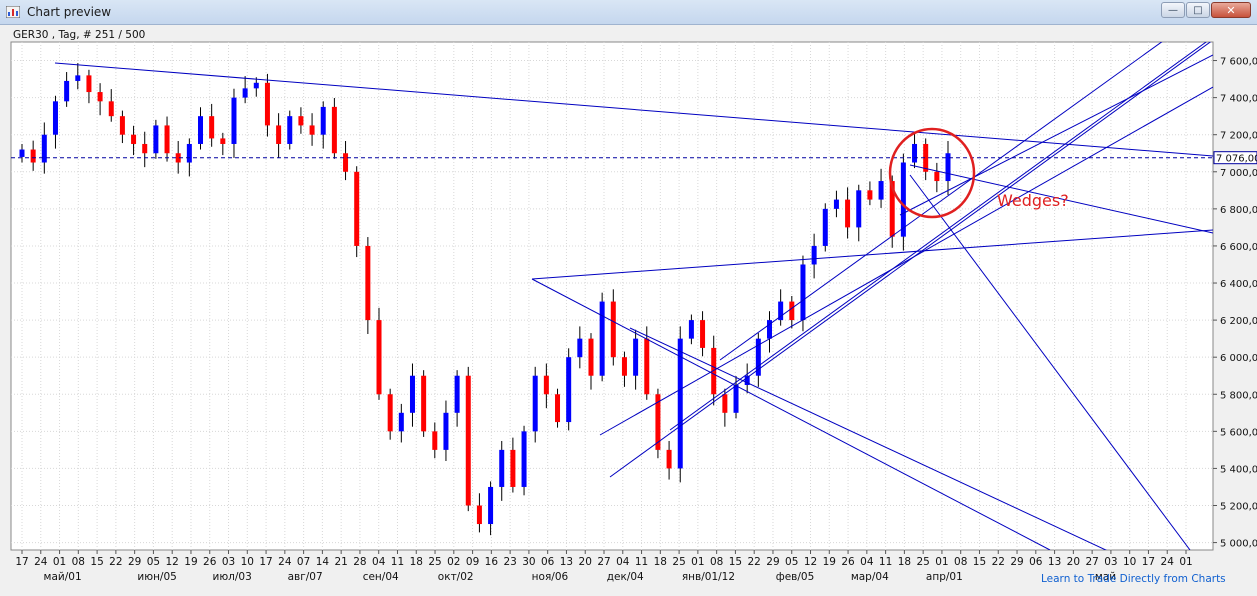 The image size is (1257, 596). I want to click on window-titlebar: Chart preview — □ ✕, so click(628, 12).